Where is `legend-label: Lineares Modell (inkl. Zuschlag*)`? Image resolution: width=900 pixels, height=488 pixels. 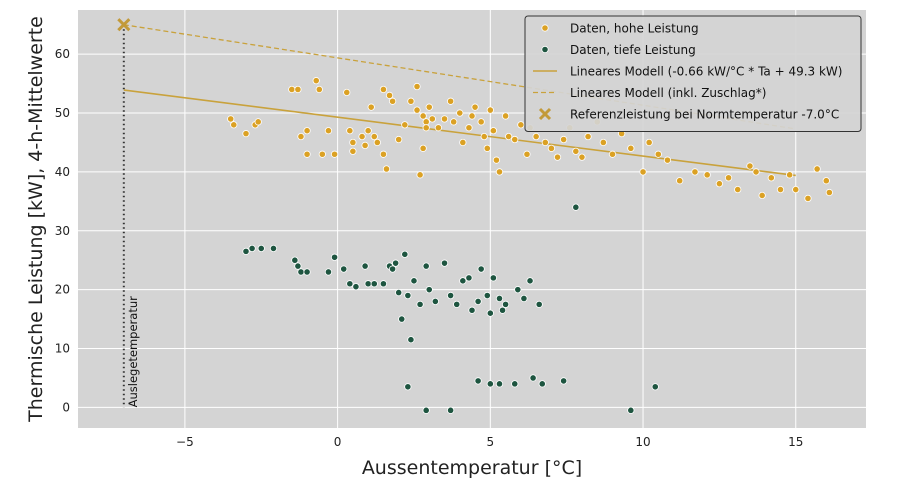
legend-label: Lineares Modell (inkl. Zuschlag*) is located at coordinates (668, 93).